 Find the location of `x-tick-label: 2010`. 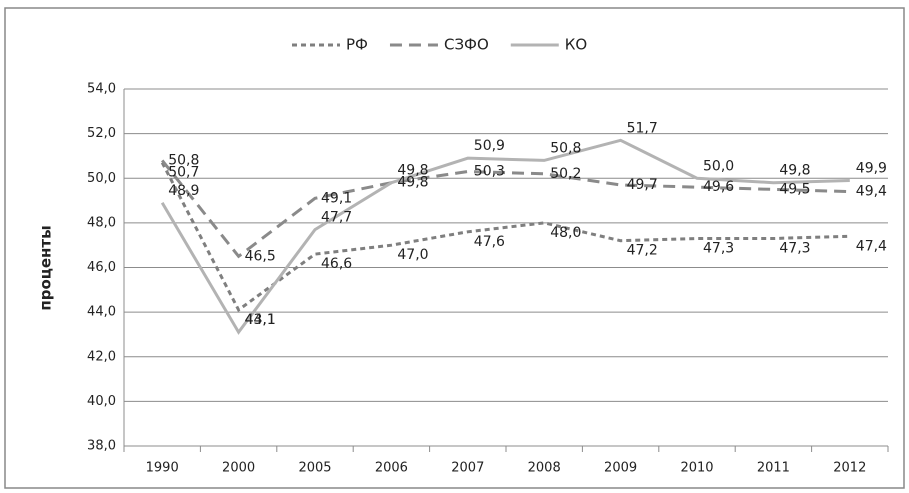

x-tick-label: 2010 is located at coordinates (696, 468).